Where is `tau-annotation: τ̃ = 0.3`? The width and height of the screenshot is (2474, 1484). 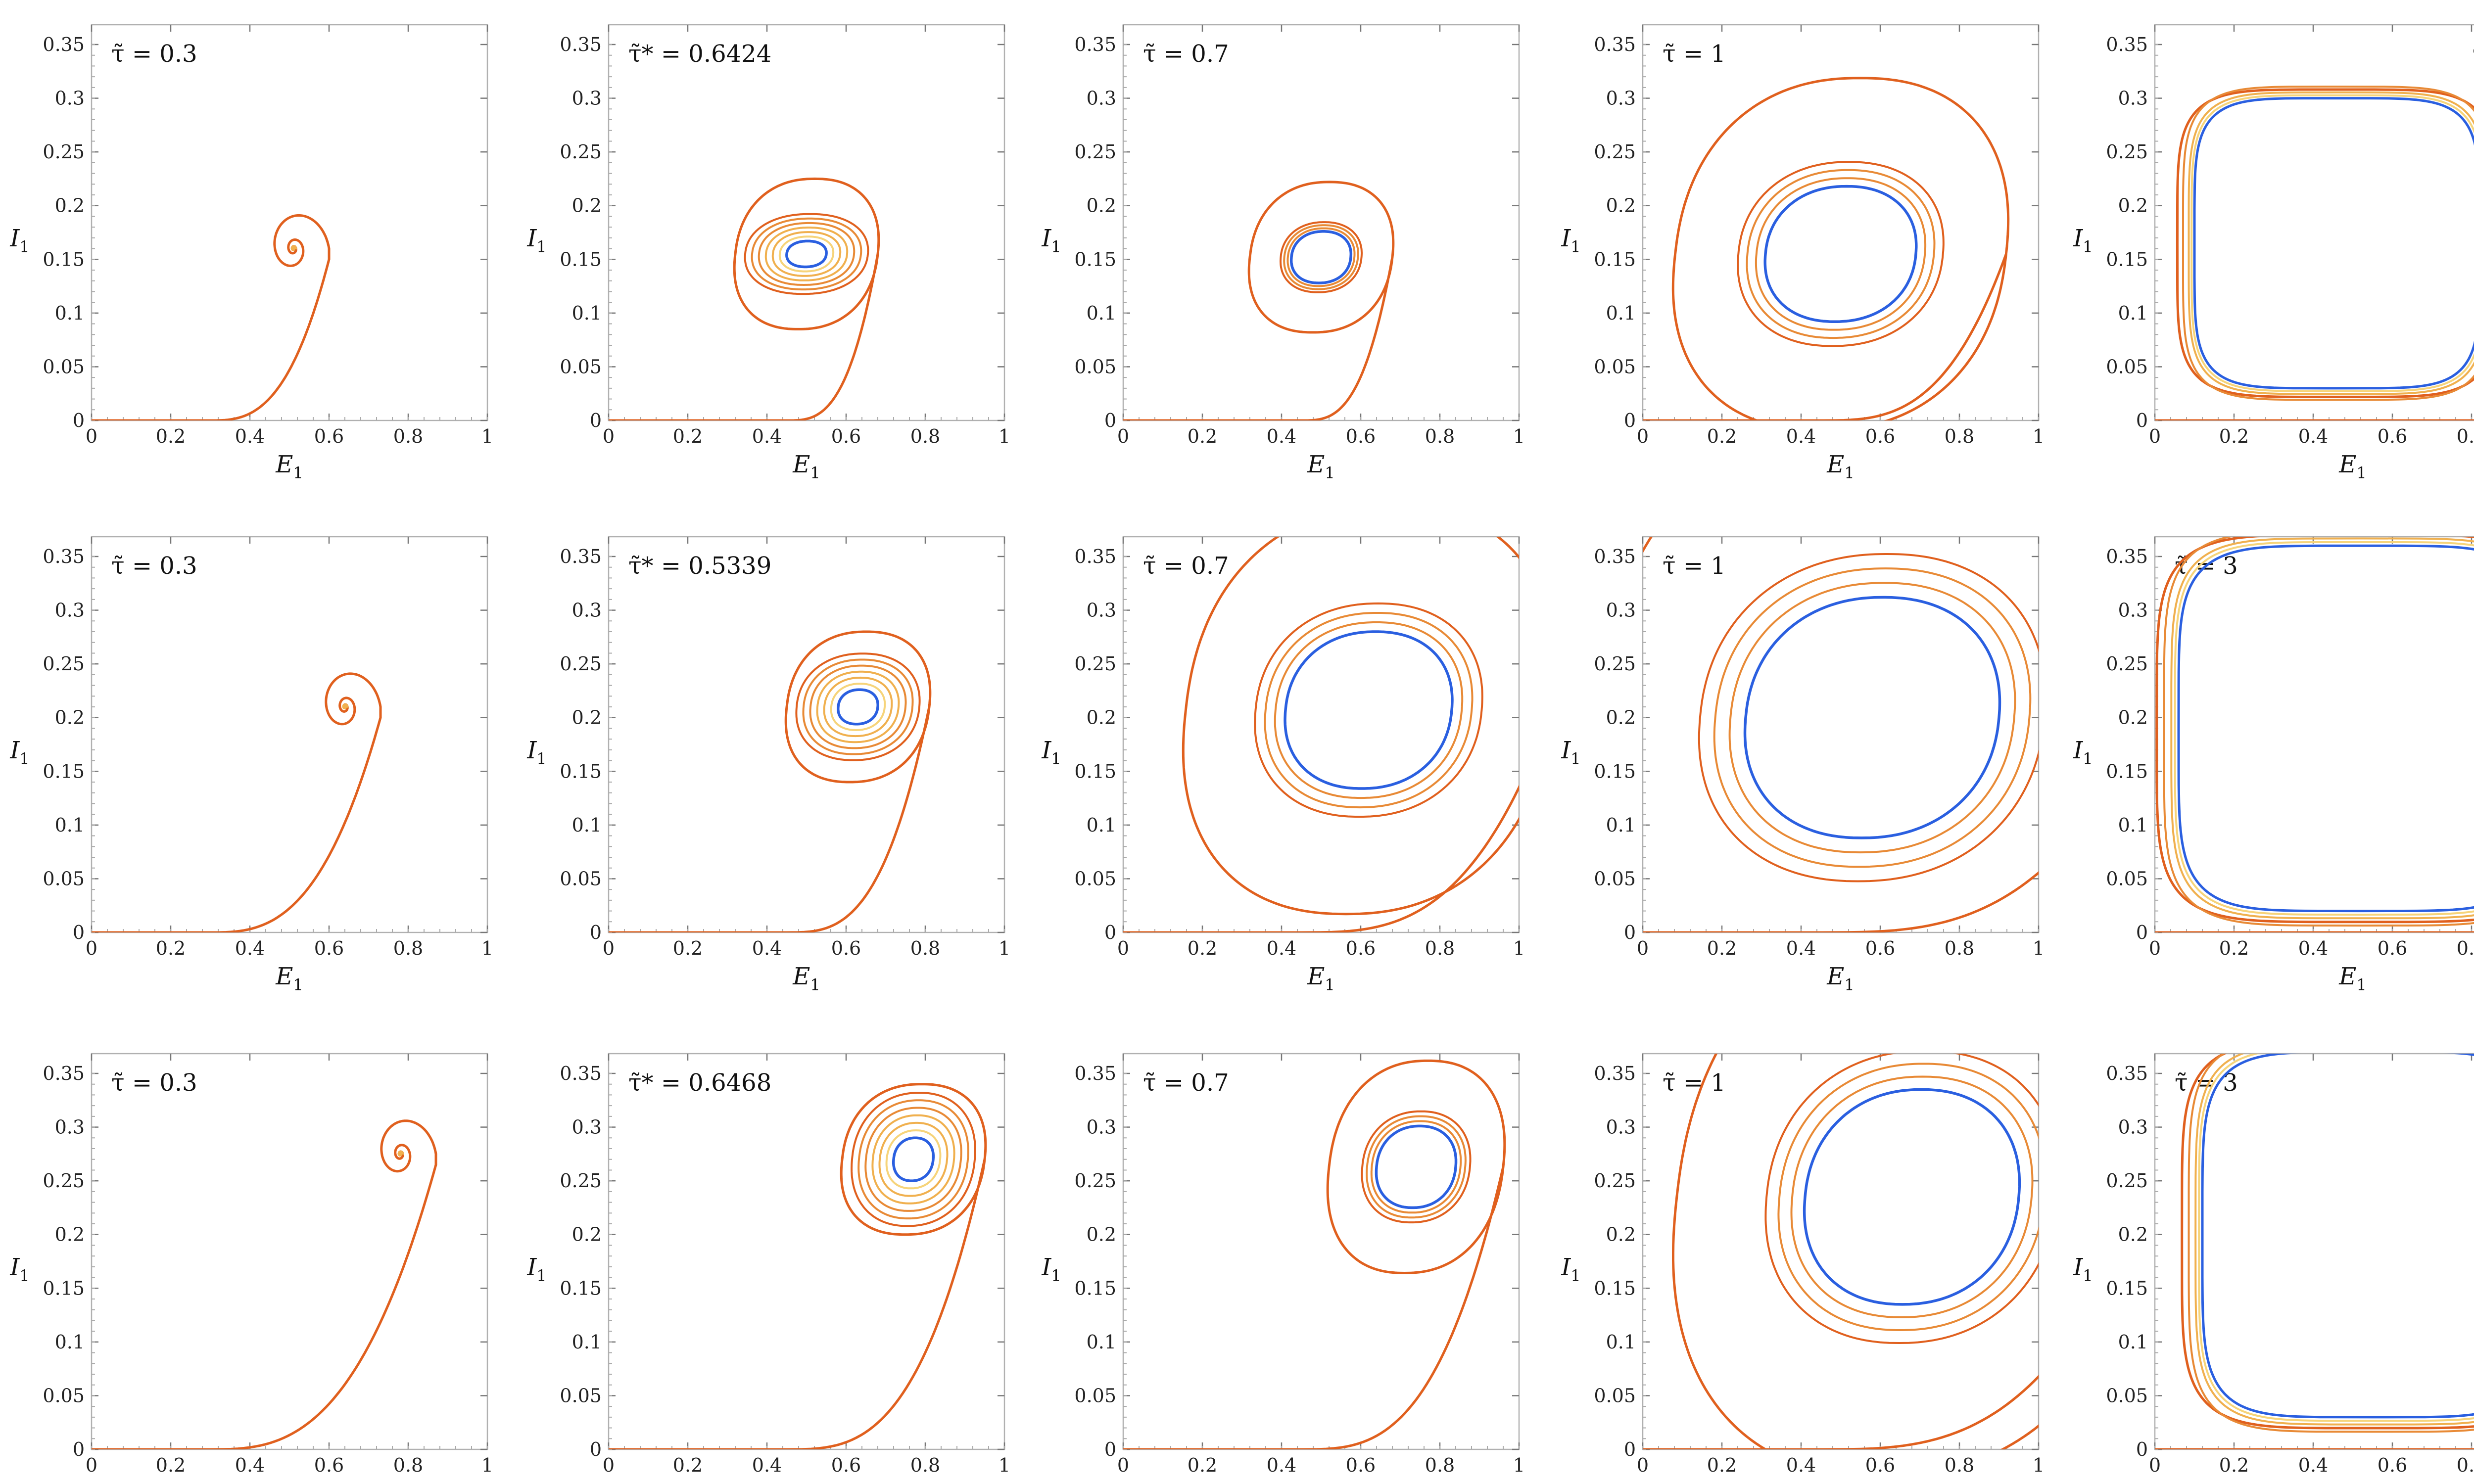 tau-annotation: τ̃ = 0.3 is located at coordinates (154, 1083).